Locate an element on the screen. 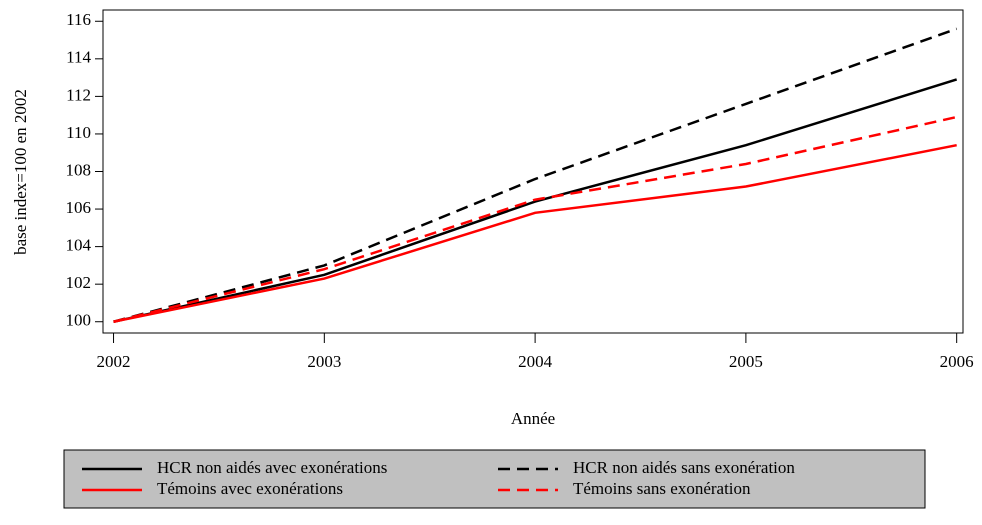 This screenshot has width=982, height=525. y-tick-label: 114 is located at coordinates (78, 57).